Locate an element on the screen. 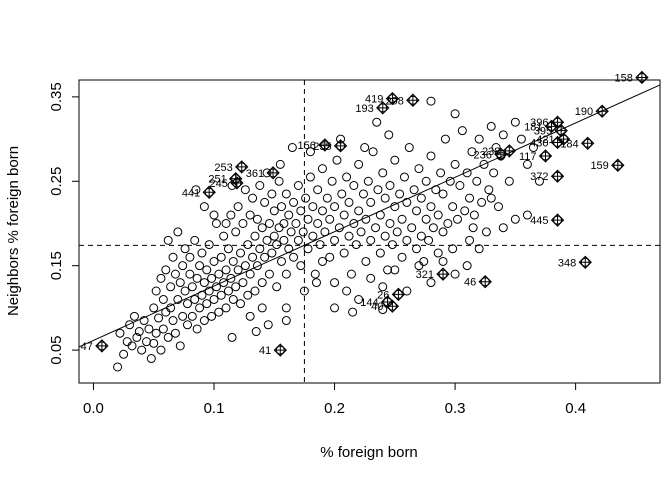 Image resolution: width=672 pixels, height=480 pixels. y-tick-label: 0.15 is located at coordinates (56, 265).